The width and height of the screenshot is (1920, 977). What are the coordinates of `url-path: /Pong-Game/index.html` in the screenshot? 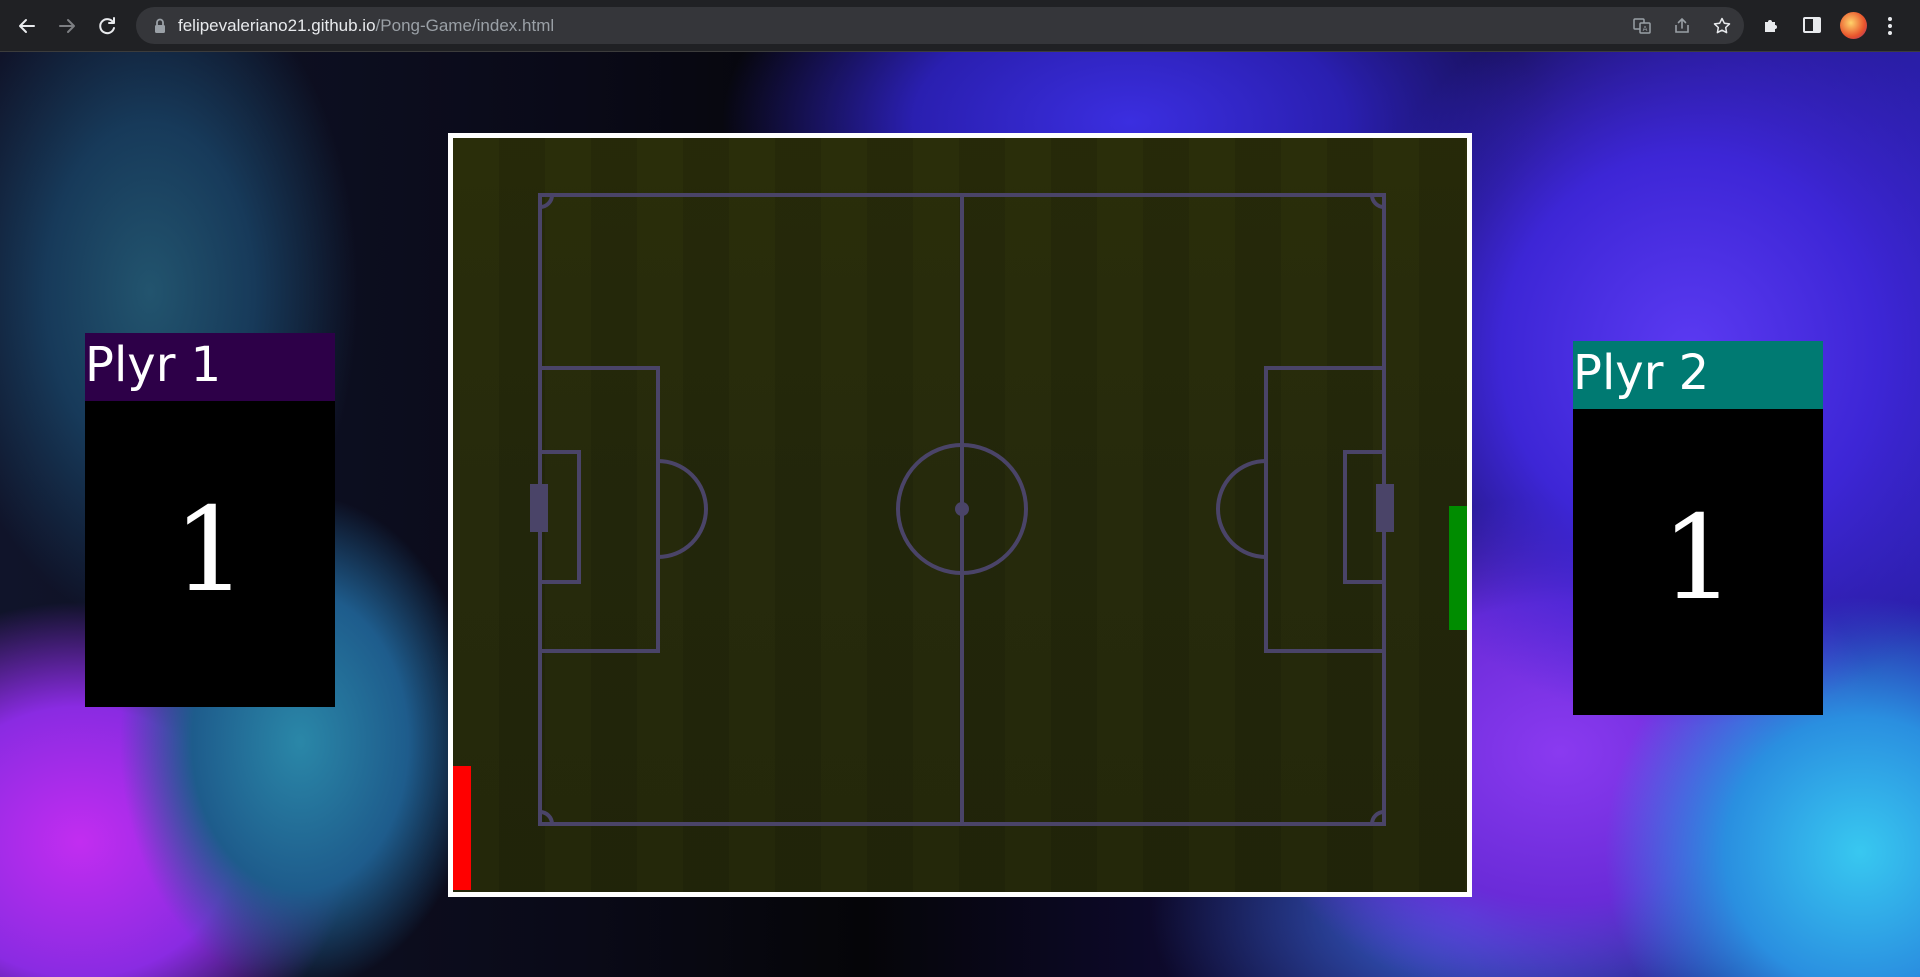 It's located at (465, 25).